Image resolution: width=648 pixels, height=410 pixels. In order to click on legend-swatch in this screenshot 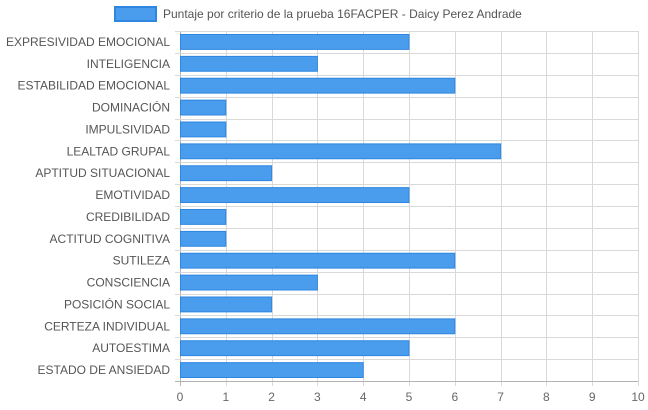, I will do `click(135, 14)`.